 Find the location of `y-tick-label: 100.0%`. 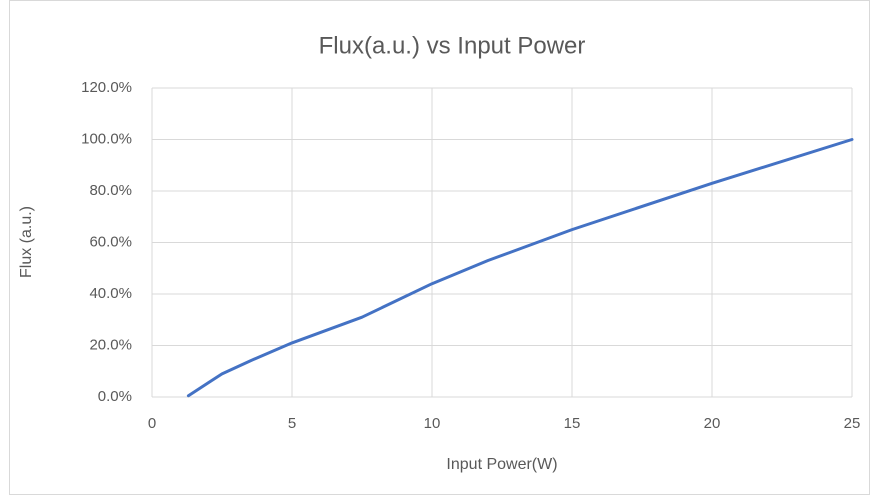

y-tick-label: 100.0% is located at coordinates (106, 138).